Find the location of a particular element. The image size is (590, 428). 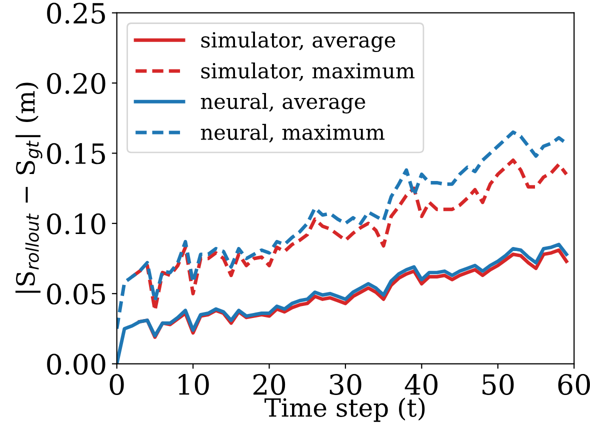

x-tick-label: 10 is located at coordinates (193, 385).